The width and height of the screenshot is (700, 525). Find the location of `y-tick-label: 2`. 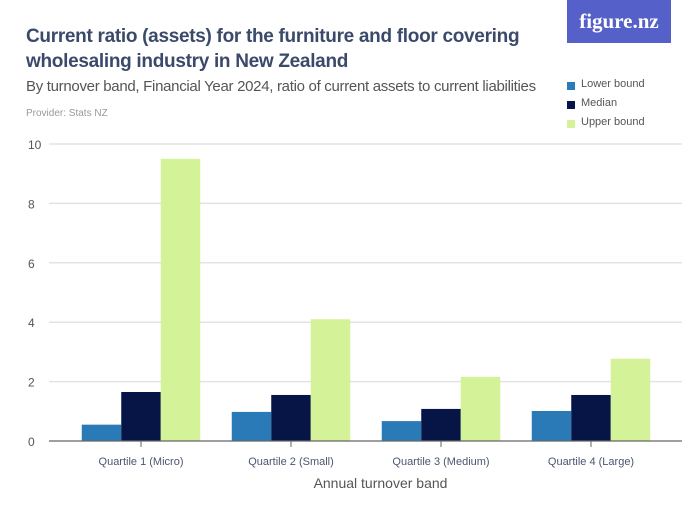

y-tick-label: 2 is located at coordinates (31, 383).